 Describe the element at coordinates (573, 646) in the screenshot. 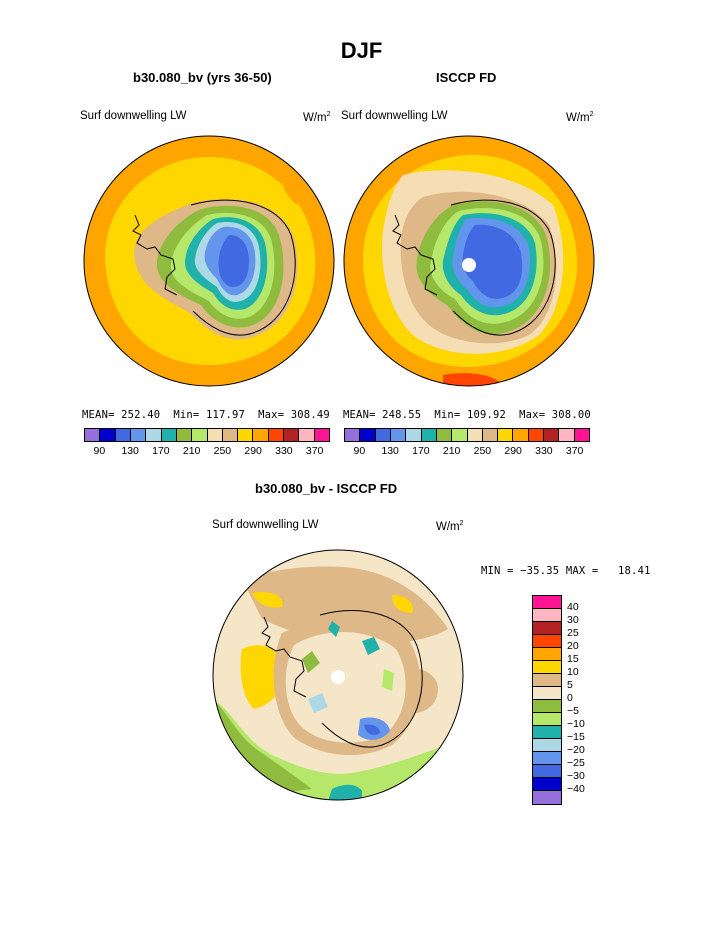

I see `colorbar-tick-label: 20` at that location.